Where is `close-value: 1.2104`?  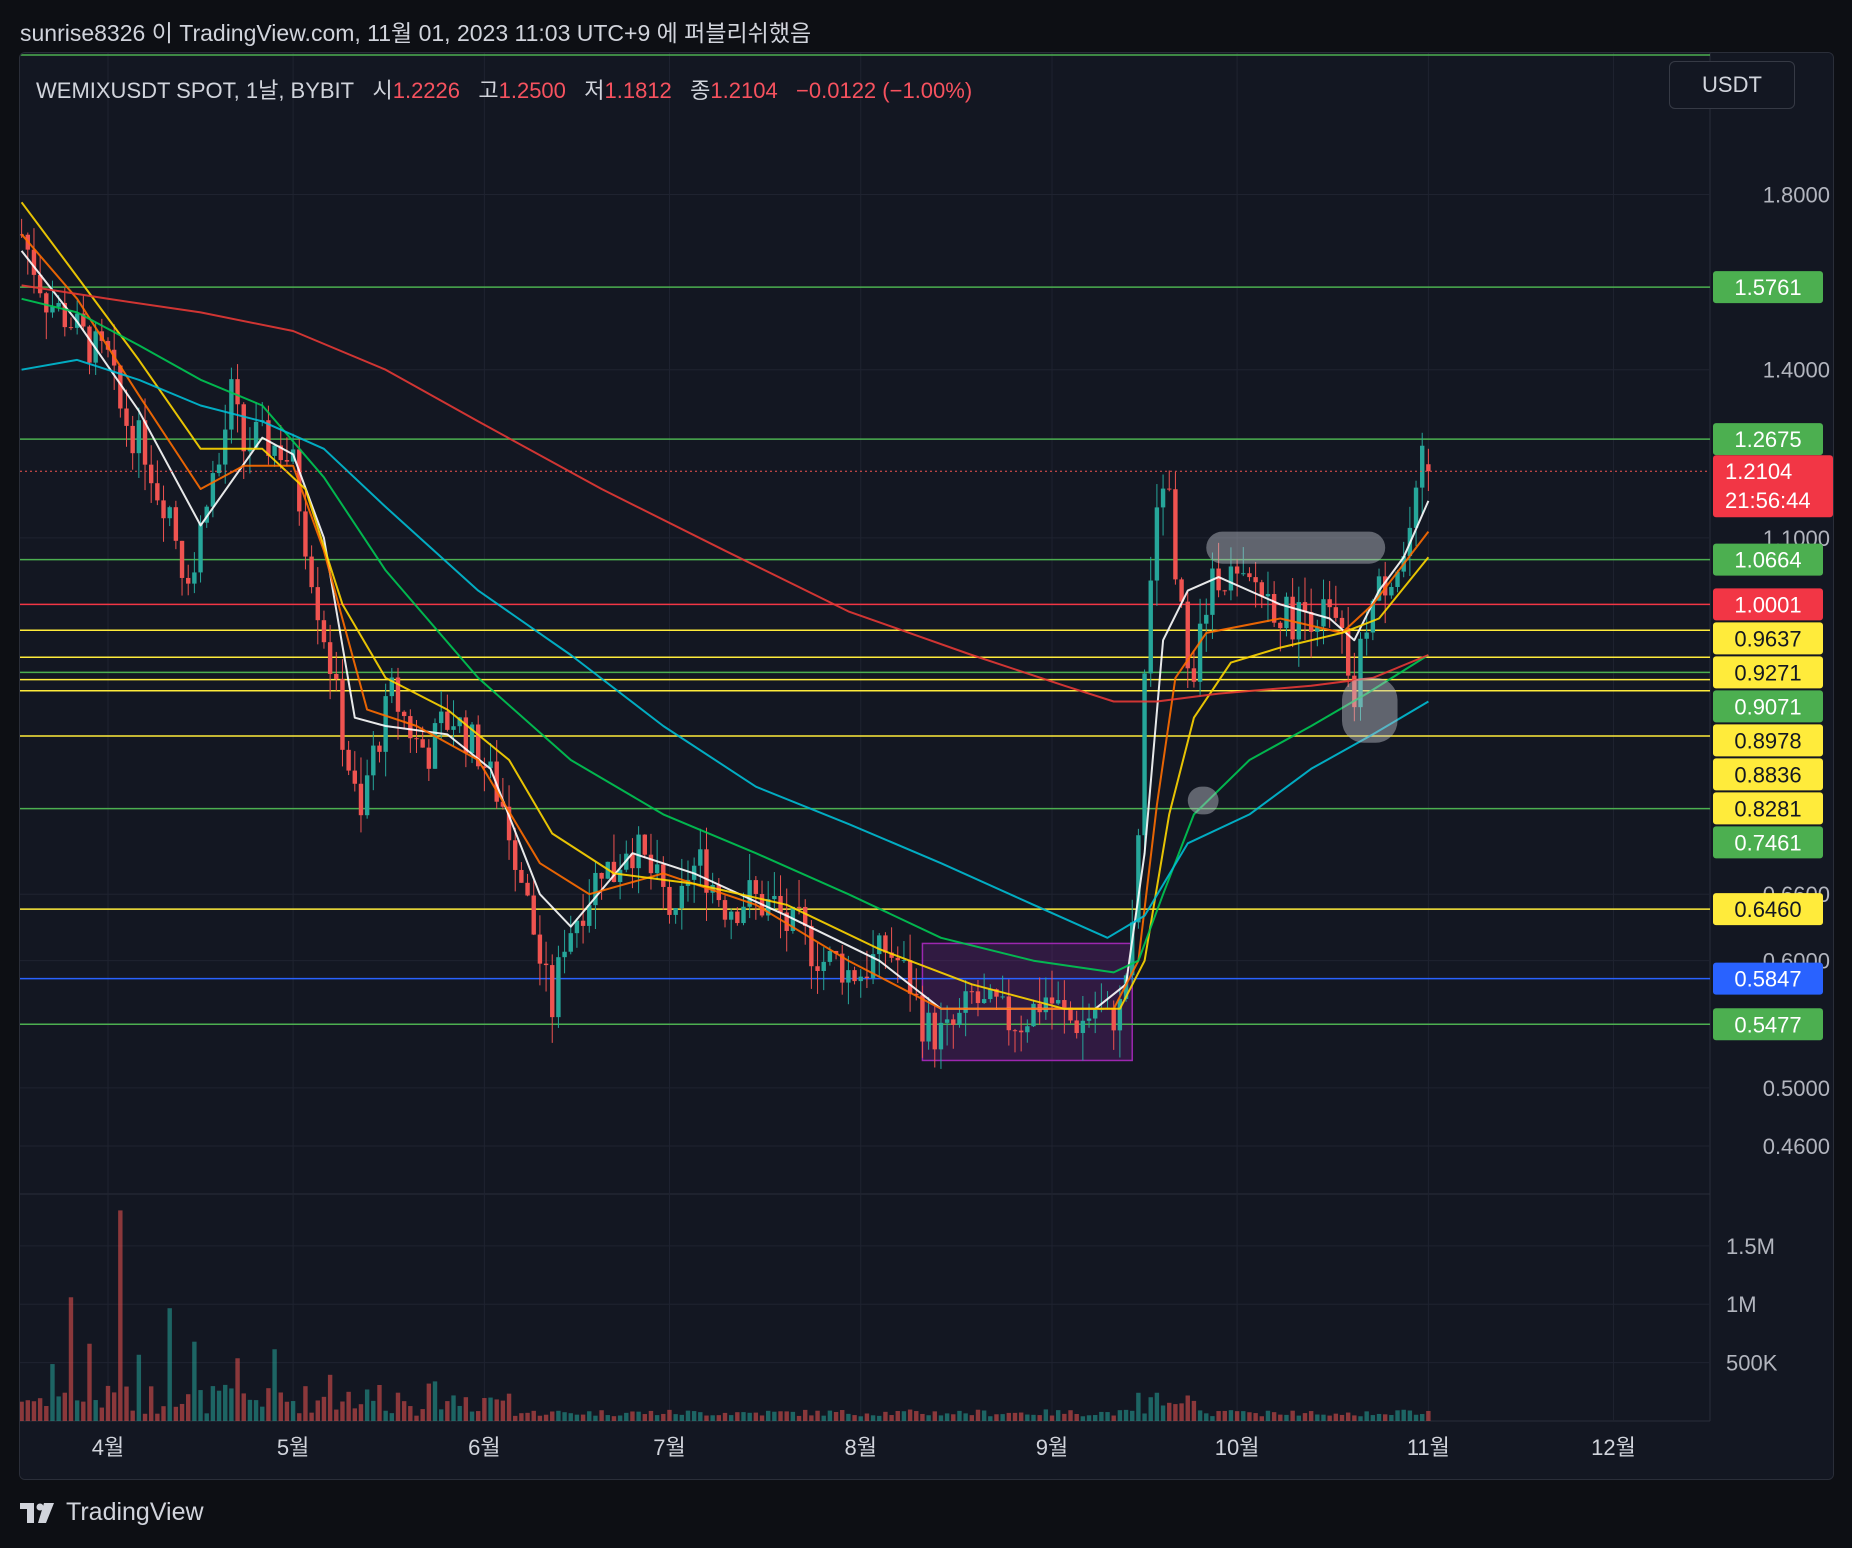 close-value: 1.2104 is located at coordinates (744, 90).